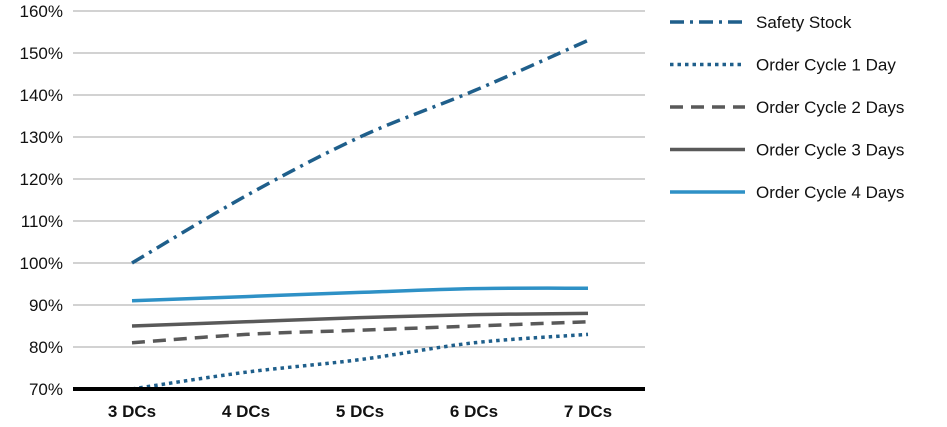 This screenshot has width=947, height=427. Describe the element at coordinates (41, 137) in the screenshot. I see `y-tick-label: 130%` at that location.